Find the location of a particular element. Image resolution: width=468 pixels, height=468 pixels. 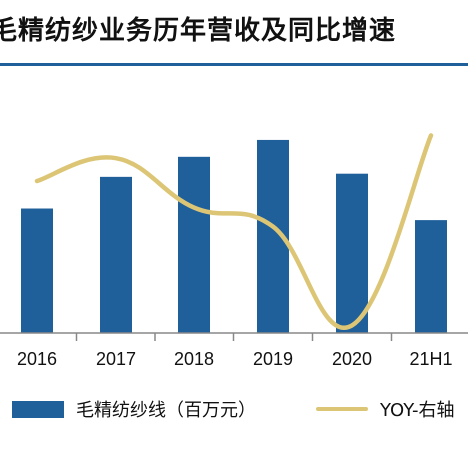

legend-swatch-bar is located at coordinates (38, 409).